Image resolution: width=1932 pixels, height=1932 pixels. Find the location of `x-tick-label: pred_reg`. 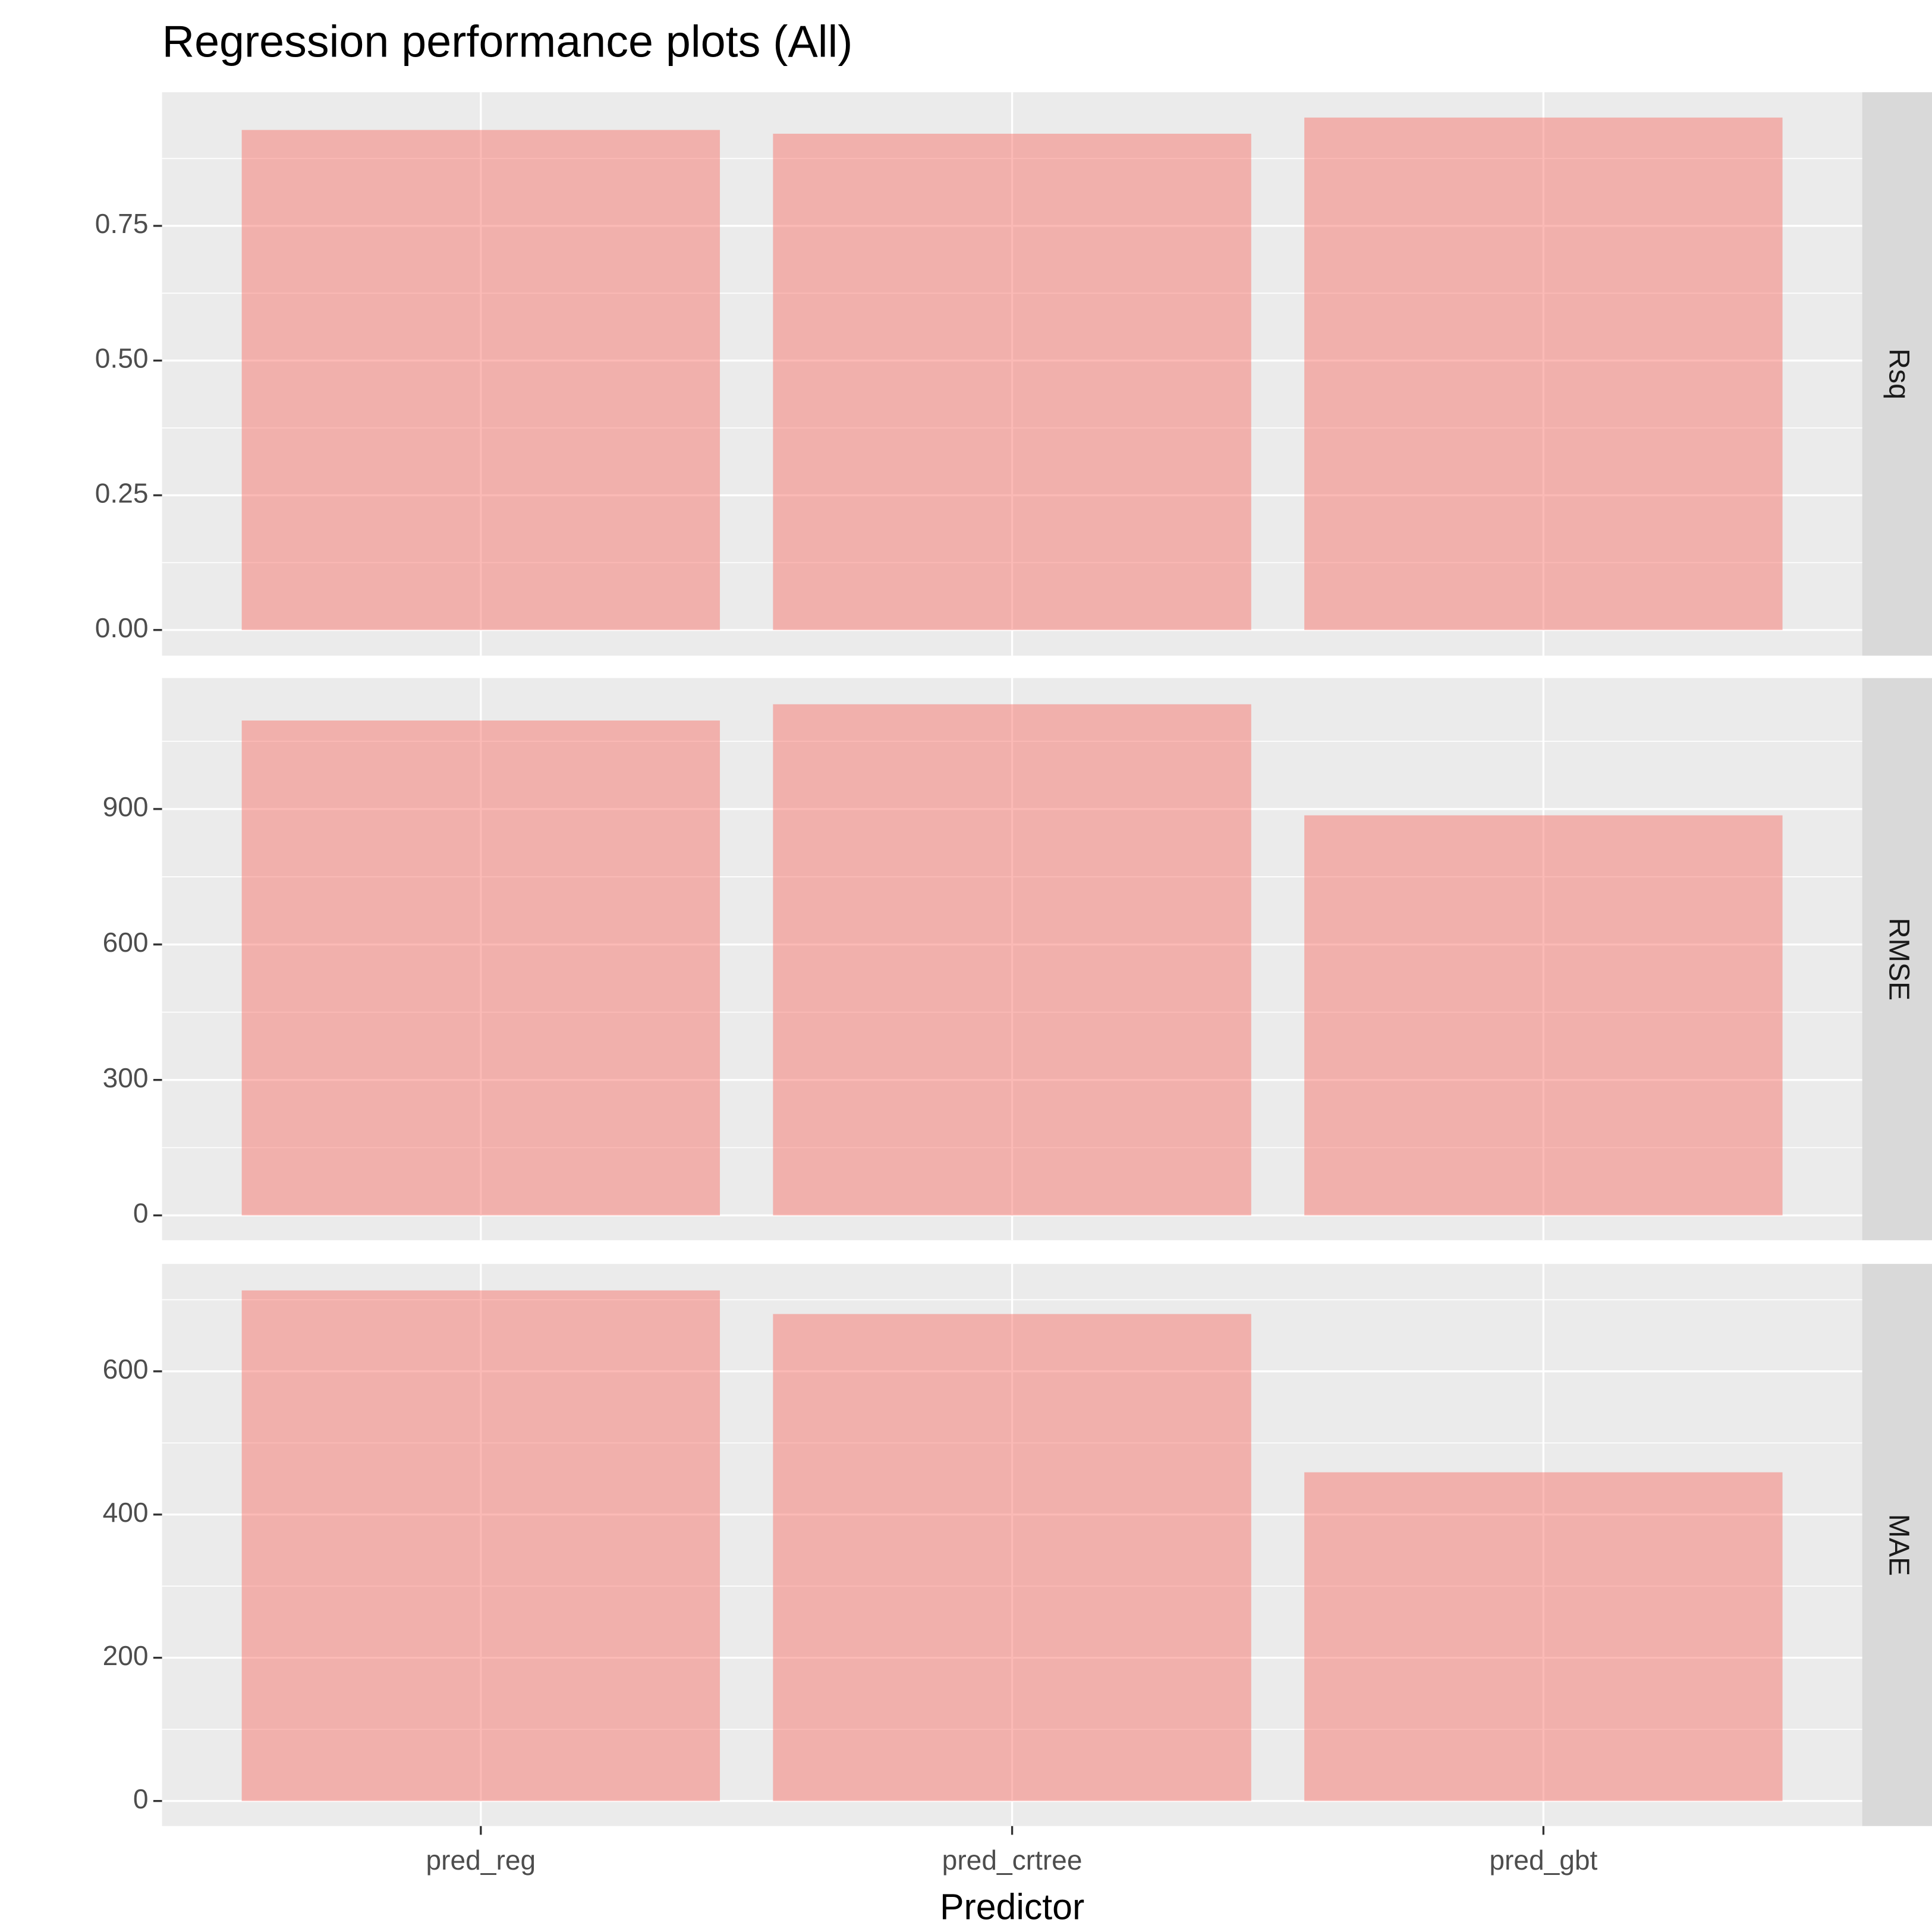

x-tick-label: pred_reg is located at coordinates (481, 1861).